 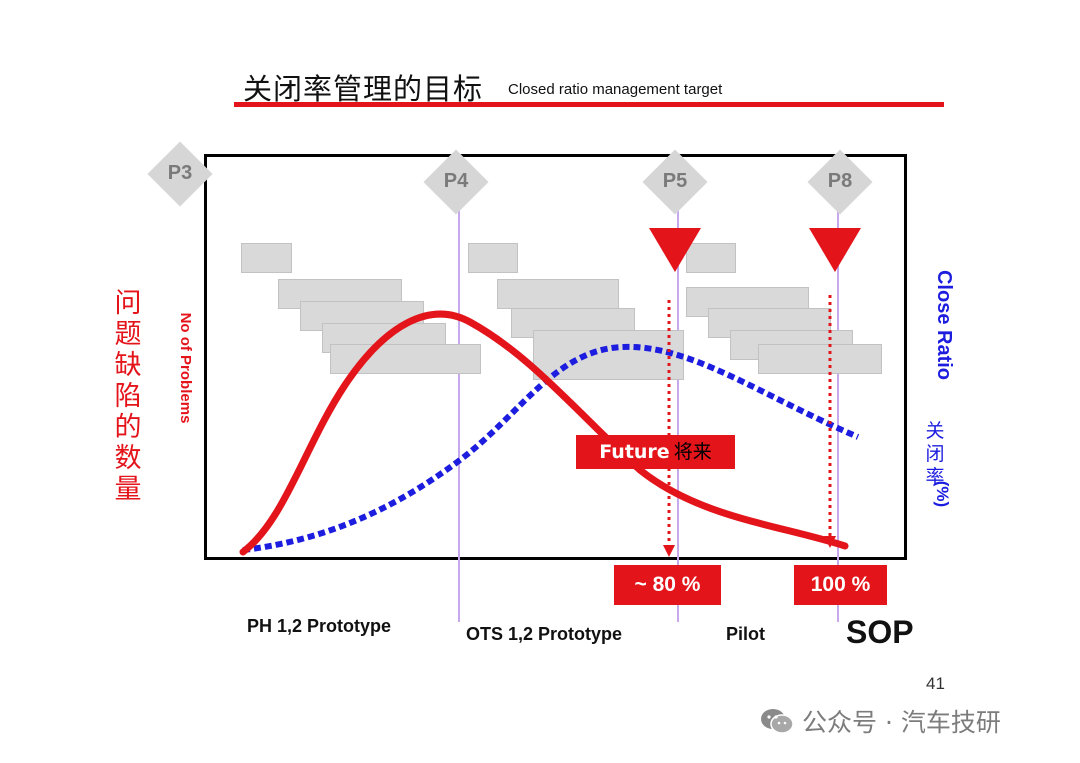 I want to click on watermark: 公众号 · 汽车技研, so click(x=880, y=721).